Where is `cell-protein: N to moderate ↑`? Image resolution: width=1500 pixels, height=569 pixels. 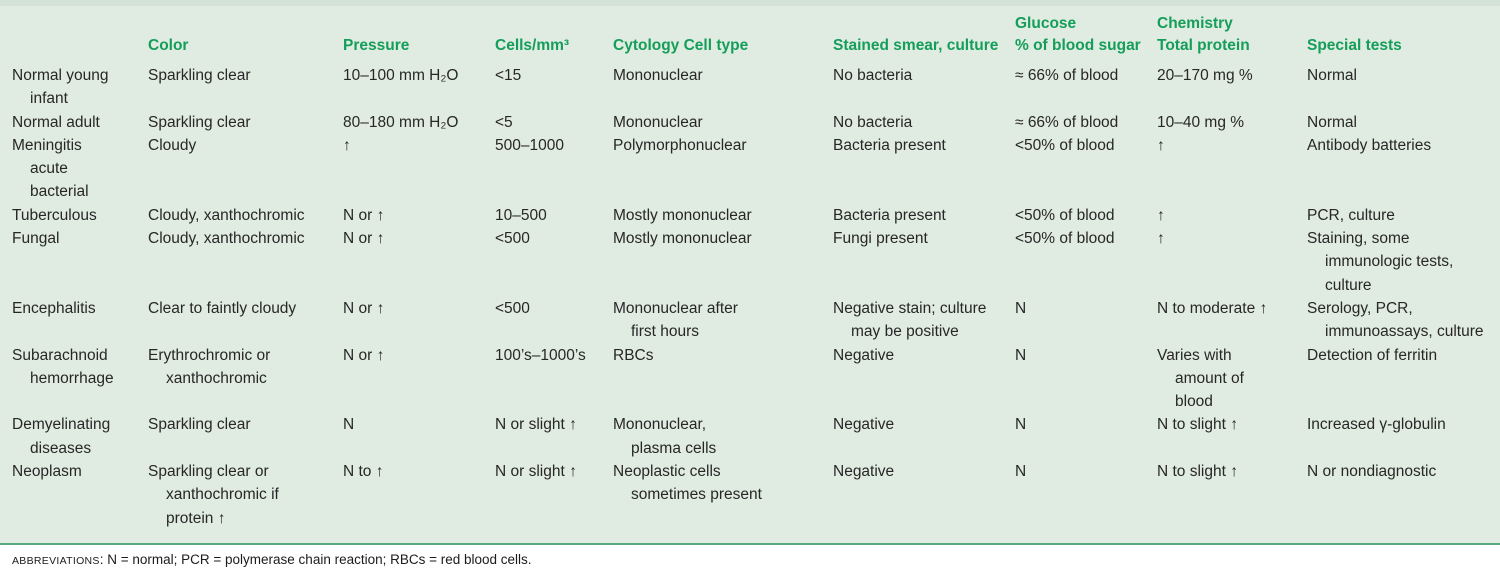 cell-protein: N to moderate ↑ is located at coordinates (1212, 308).